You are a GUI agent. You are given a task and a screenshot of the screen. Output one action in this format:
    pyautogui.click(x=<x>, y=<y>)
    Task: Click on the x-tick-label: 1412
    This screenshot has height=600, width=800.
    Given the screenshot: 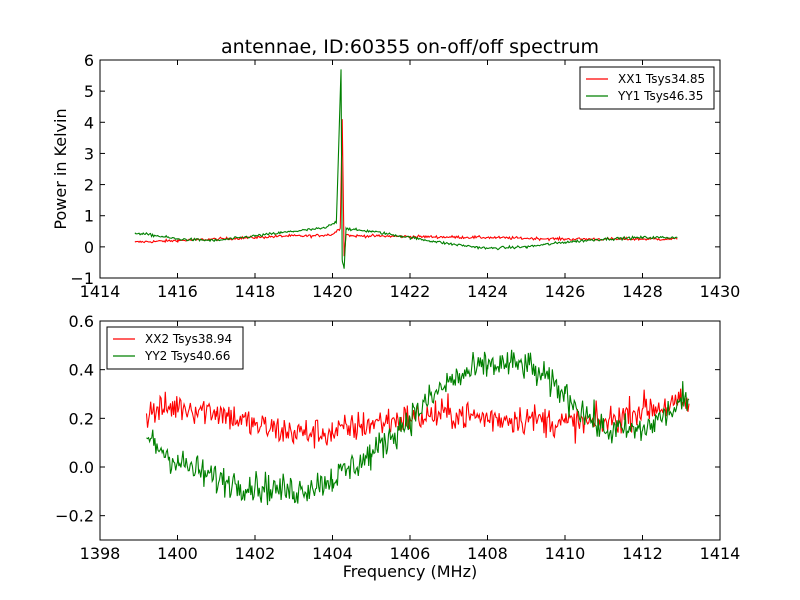 What is the action you would take?
    pyautogui.click(x=642, y=553)
    